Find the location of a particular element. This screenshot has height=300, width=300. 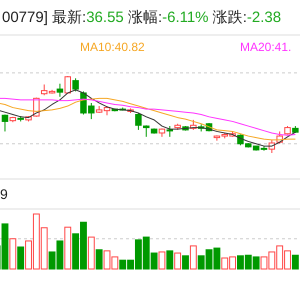

chart-title: 00779] 最新:36.55 涨幅:-6.11% 涨跌:-2.38 is located at coordinates (142, 17).